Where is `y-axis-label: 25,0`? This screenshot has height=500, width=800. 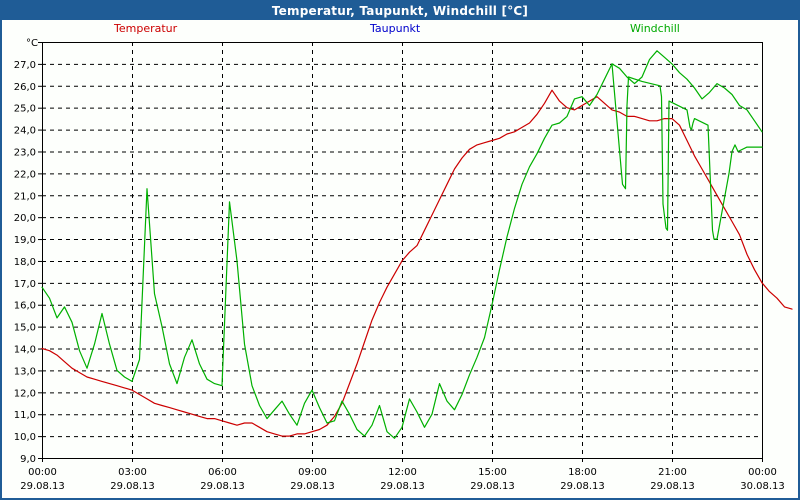
y-axis-label: 25,0 is located at coordinates (25, 109).